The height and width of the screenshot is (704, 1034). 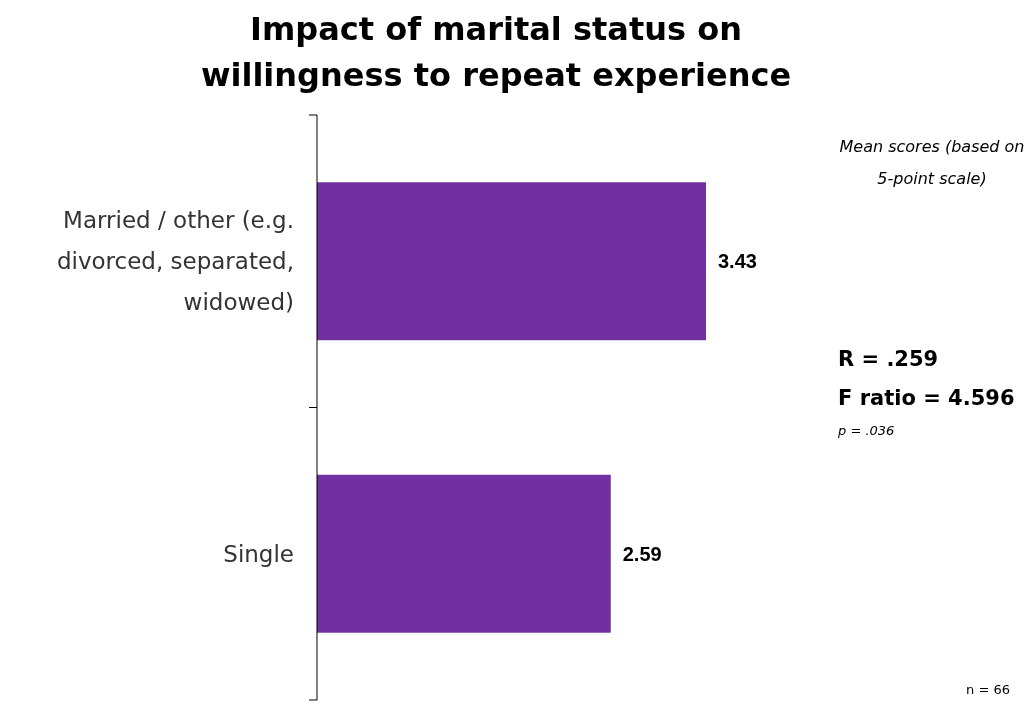 What do you see at coordinates (642, 553) in the screenshot?
I see `data-label: 2.59` at bounding box center [642, 553].